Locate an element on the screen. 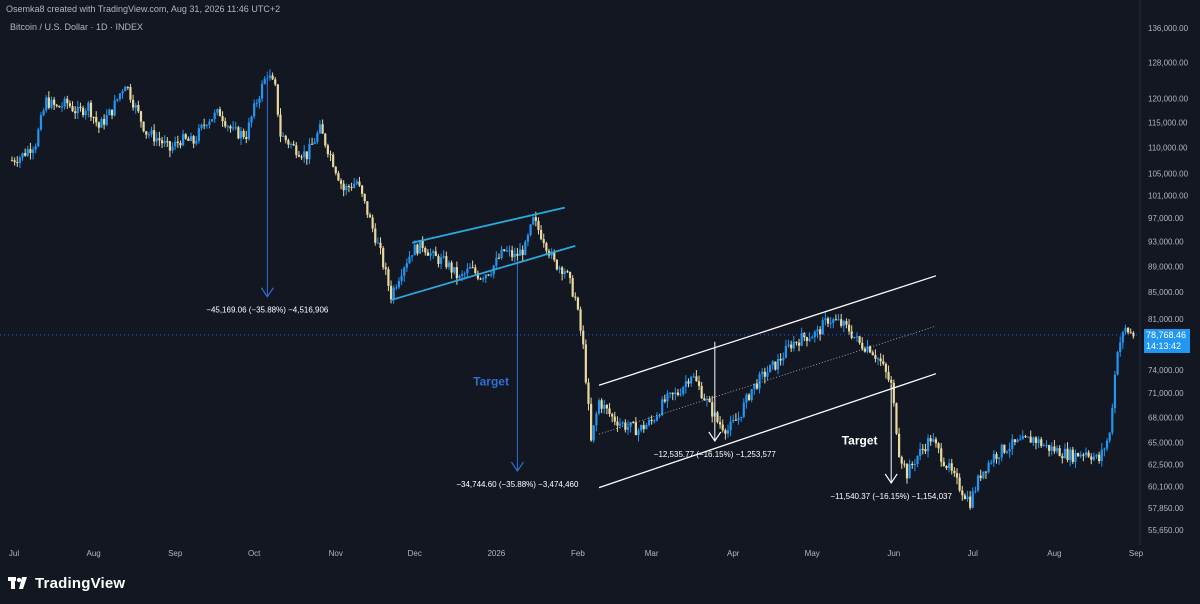 This screenshot has height=604, width=1200. time-tick-label: Sep is located at coordinates (175, 553).